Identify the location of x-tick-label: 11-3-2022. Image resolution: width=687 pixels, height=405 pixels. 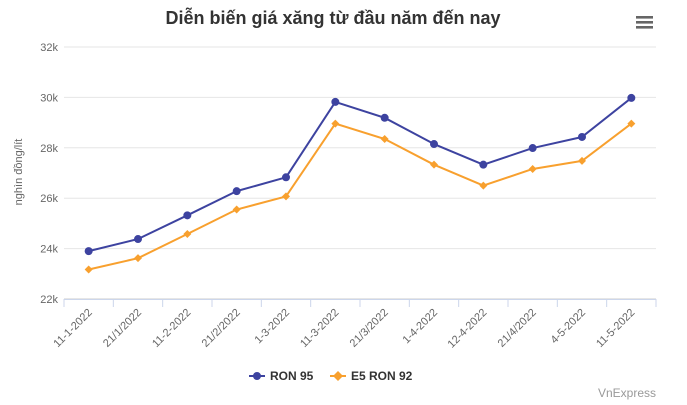
(319, 328).